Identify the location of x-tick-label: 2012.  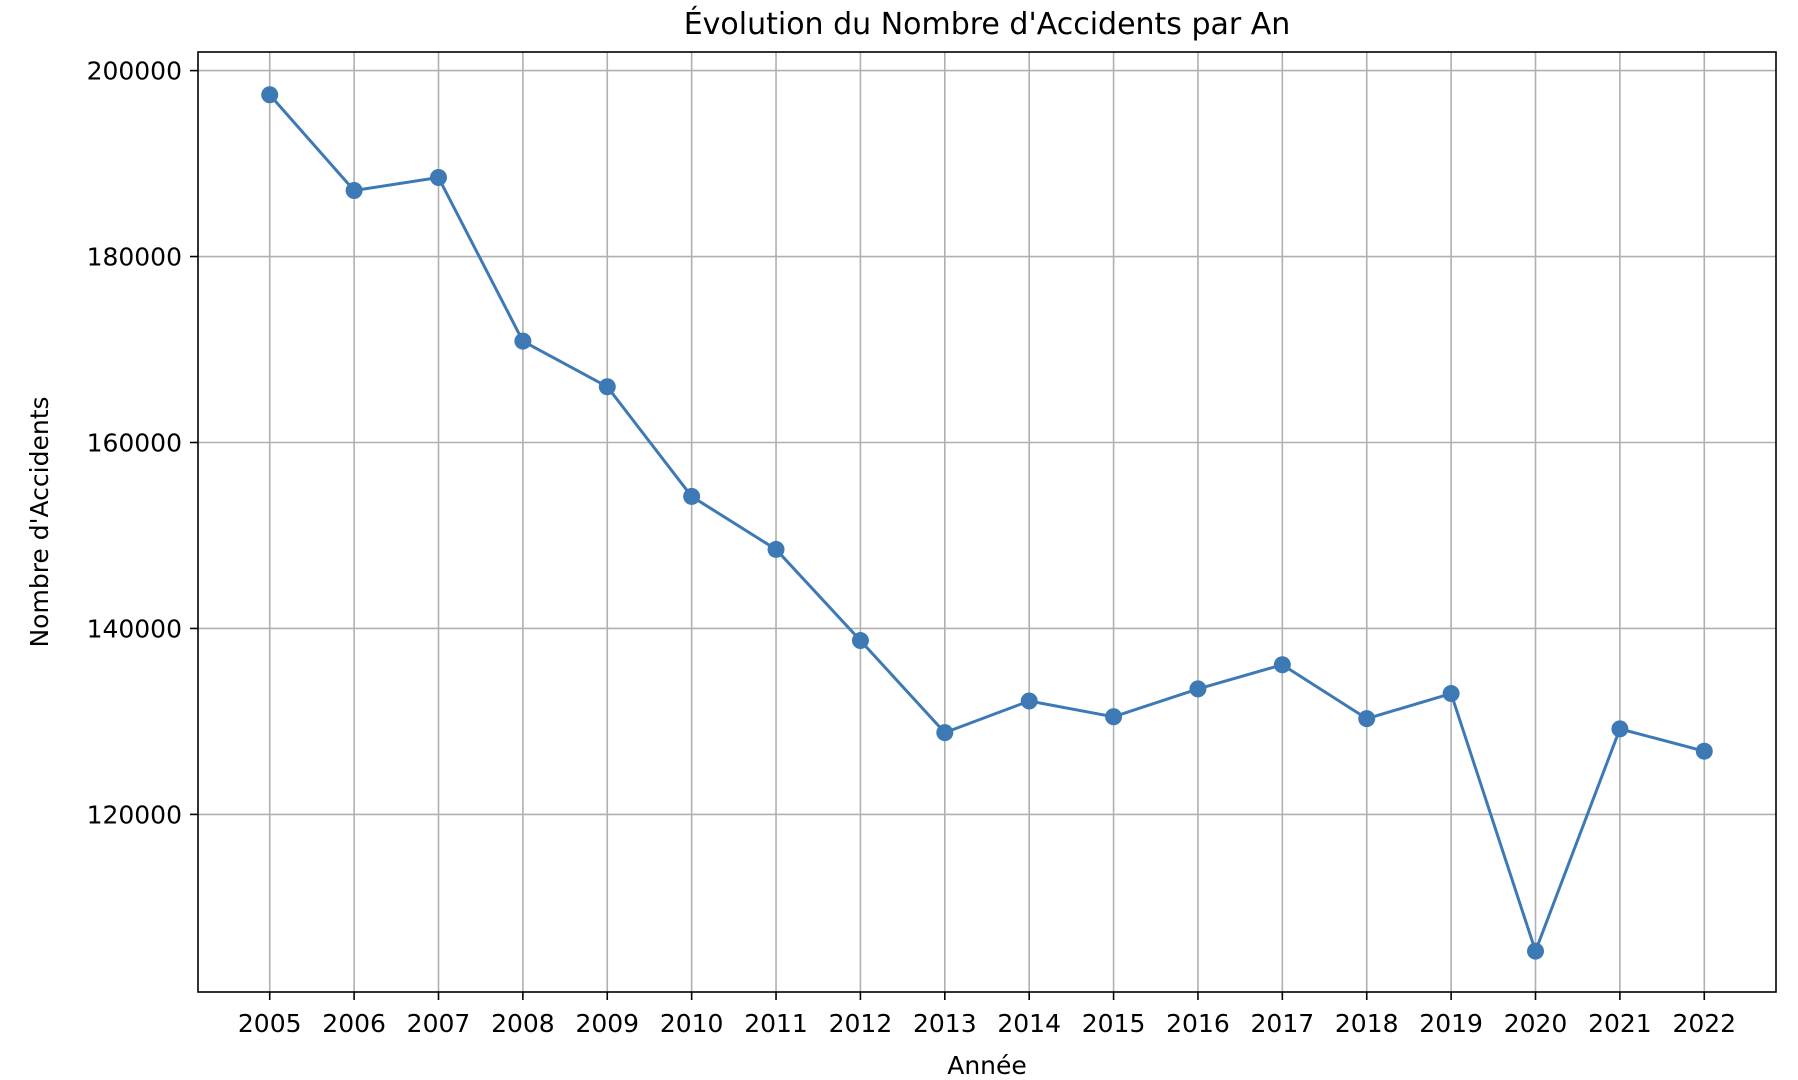
(861, 1023).